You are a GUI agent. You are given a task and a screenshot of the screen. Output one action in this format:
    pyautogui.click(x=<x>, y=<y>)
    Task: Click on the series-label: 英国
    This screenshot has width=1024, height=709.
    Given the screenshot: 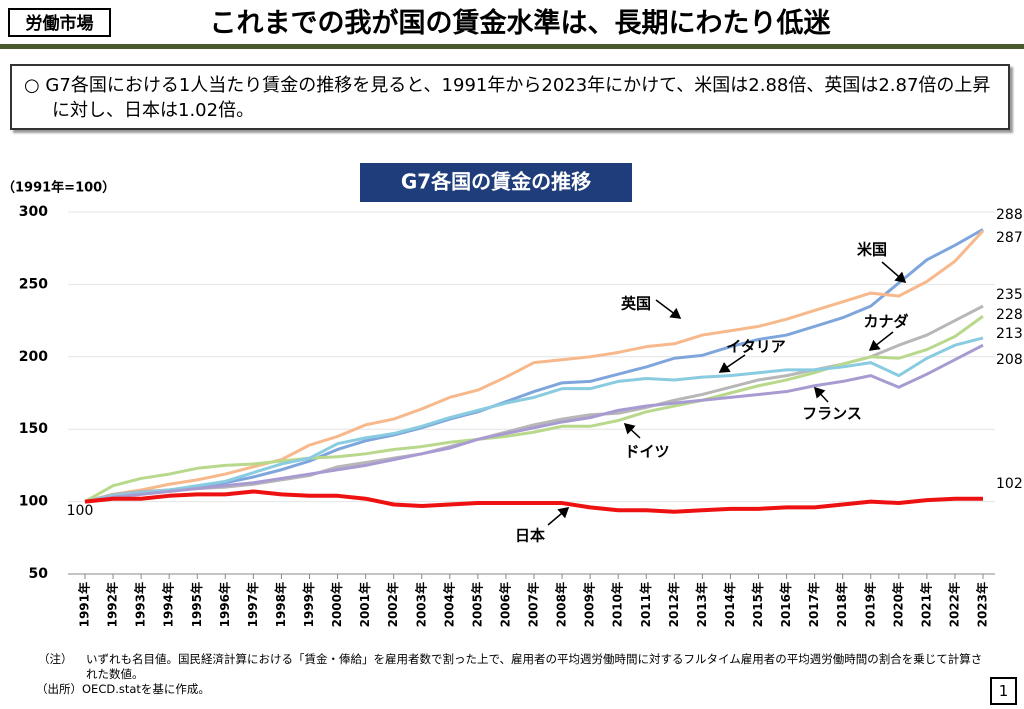 What is the action you would take?
    pyautogui.click(x=636, y=304)
    